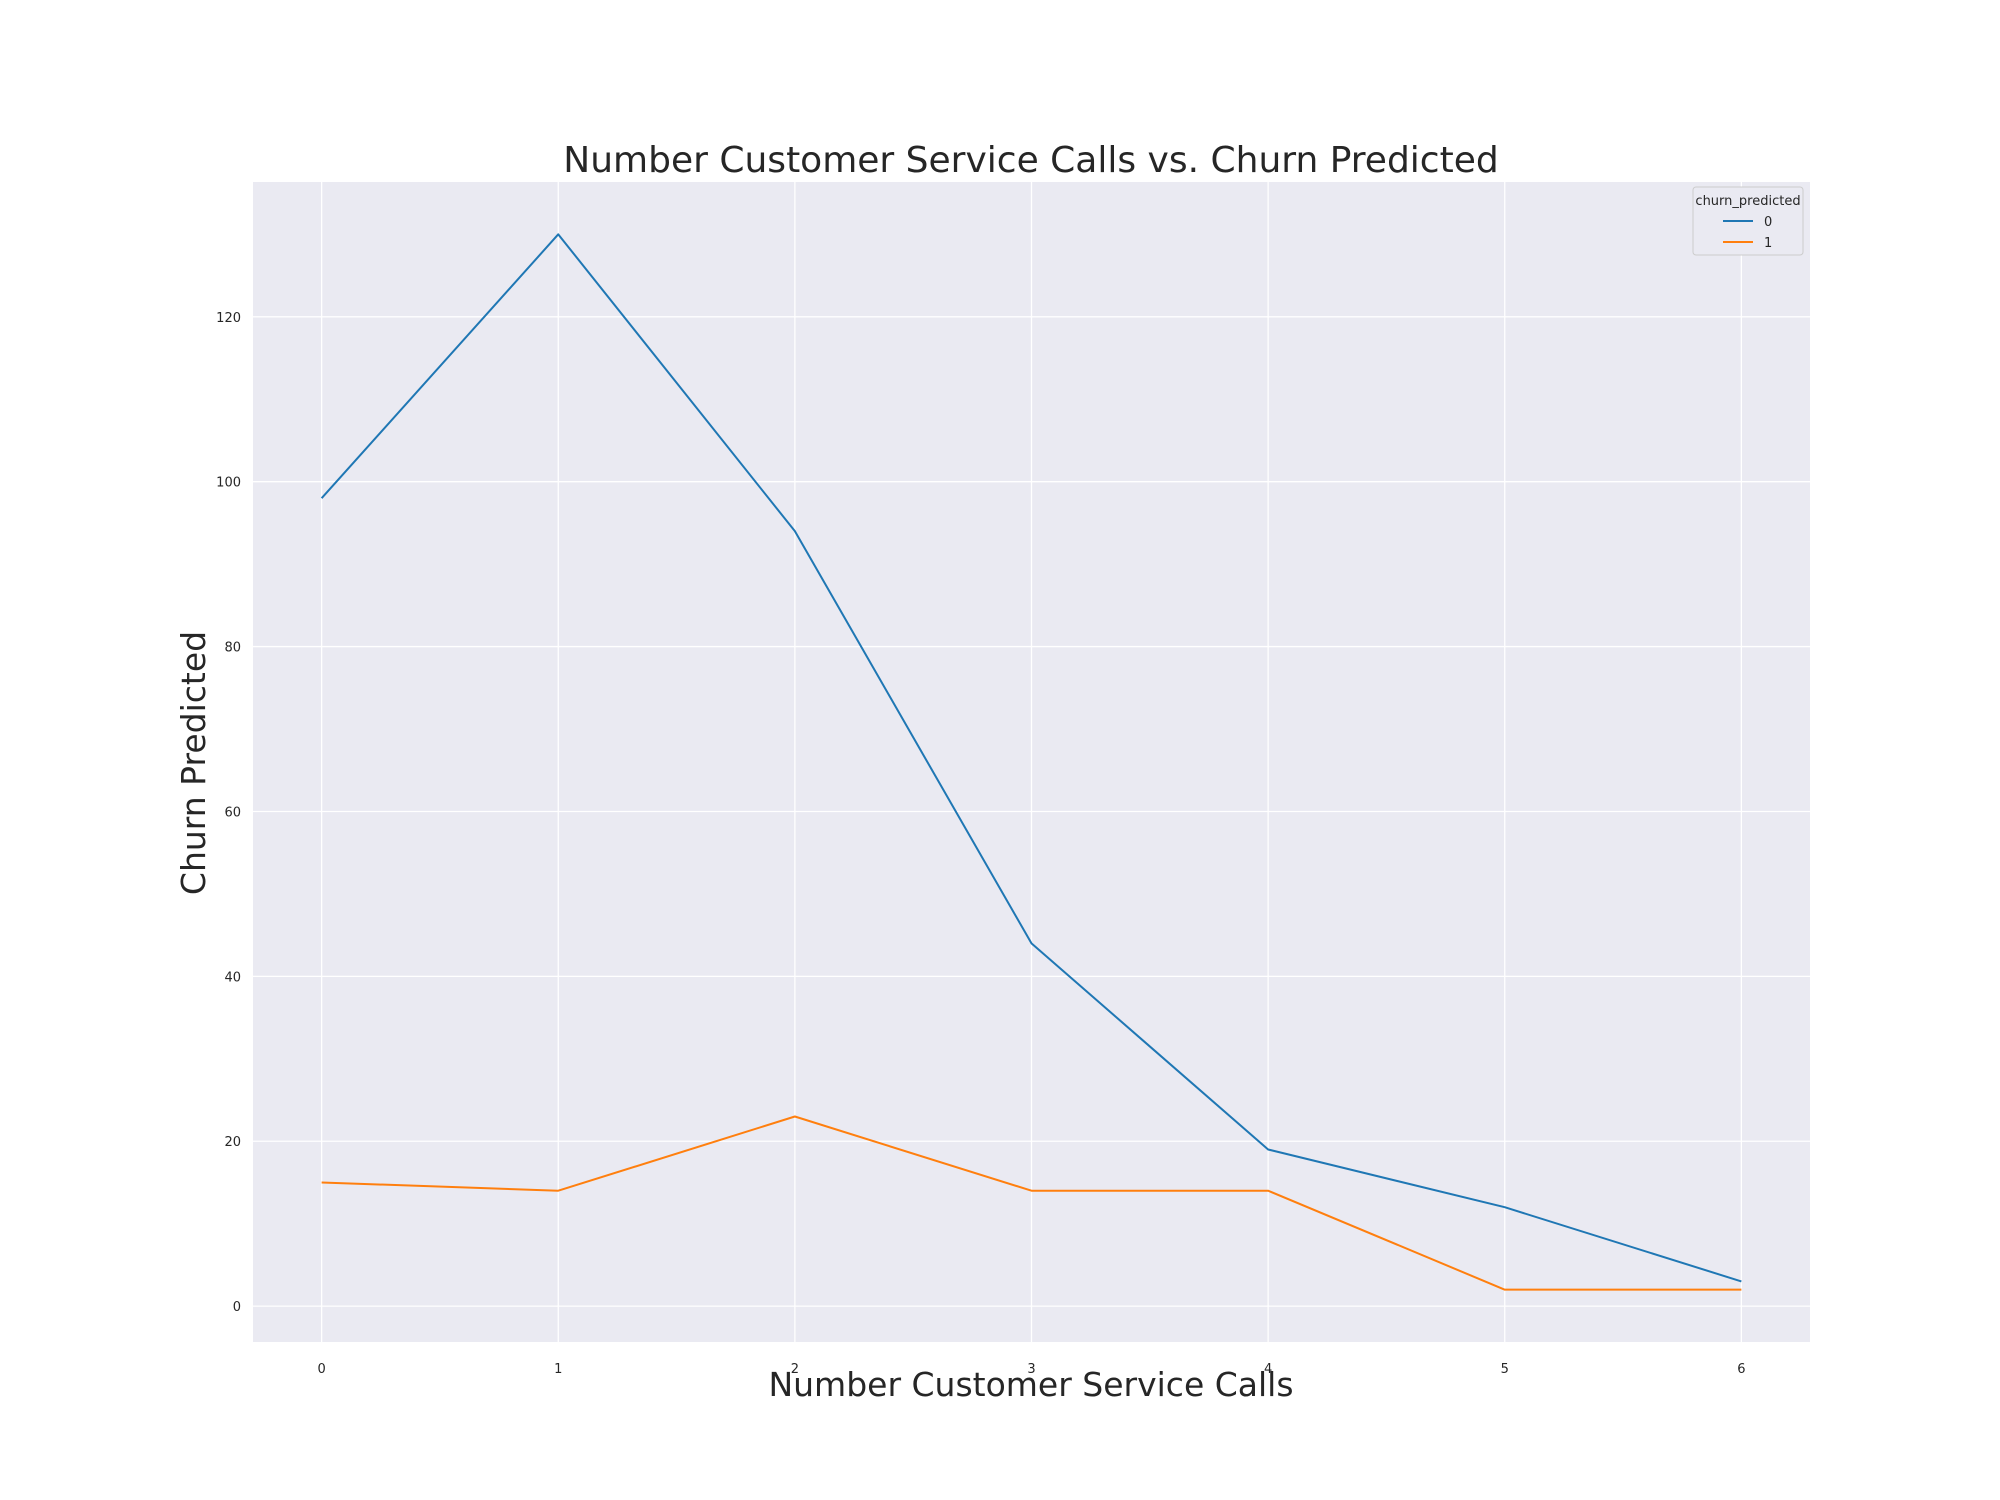  Describe the element at coordinates (232, 1142) in the screenshot. I see `y-tick-label: 20` at that location.